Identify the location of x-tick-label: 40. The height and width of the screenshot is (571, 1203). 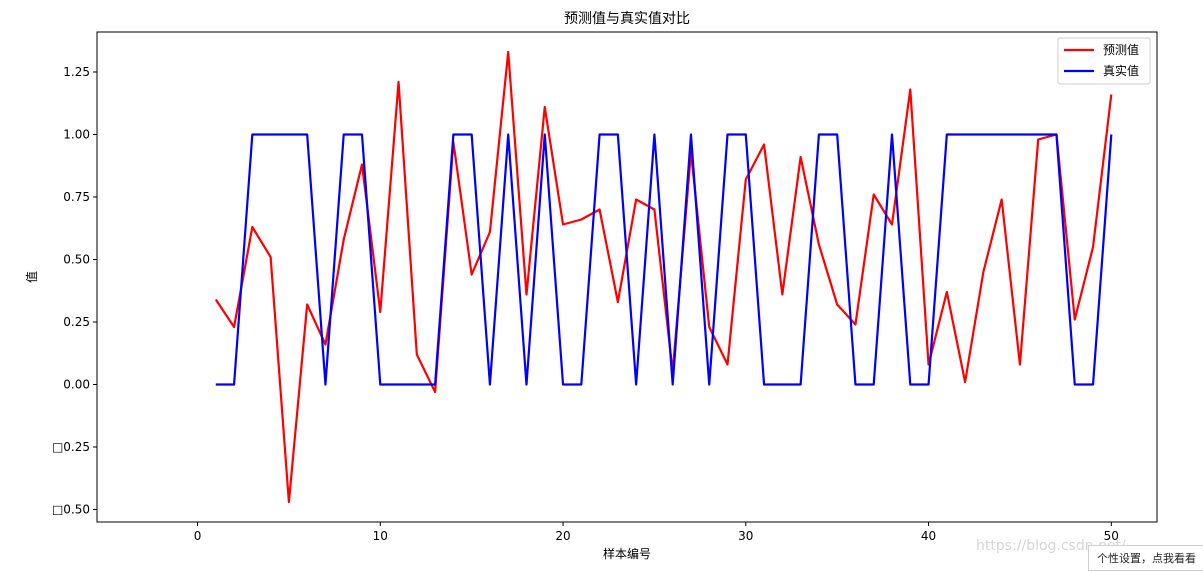
(928, 536).